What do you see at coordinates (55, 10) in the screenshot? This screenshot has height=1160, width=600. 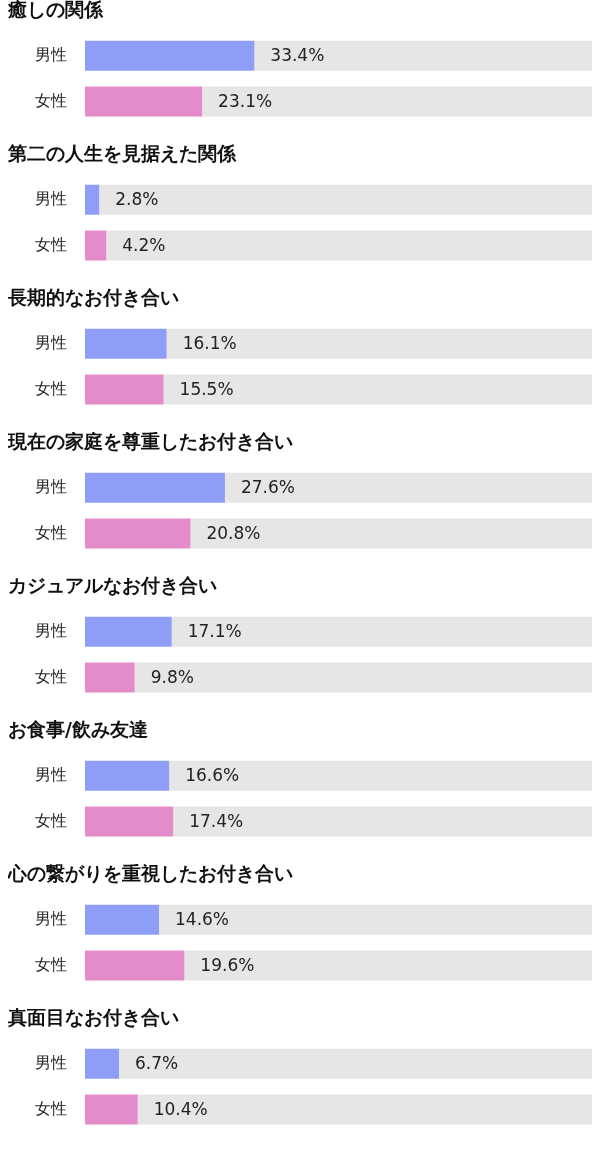 I see `chart-title: 癒しの関係` at bounding box center [55, 10].